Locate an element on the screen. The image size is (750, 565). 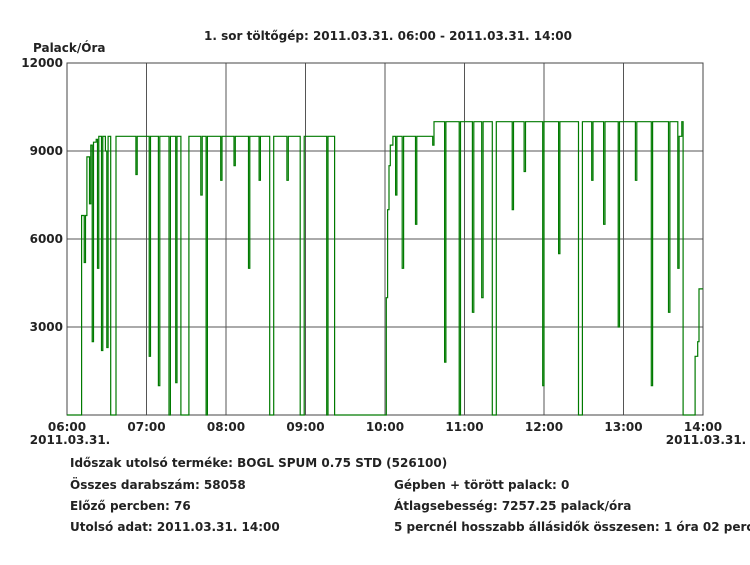
x-start-date: 2011.03.31. is located at coordinates (70, 440).